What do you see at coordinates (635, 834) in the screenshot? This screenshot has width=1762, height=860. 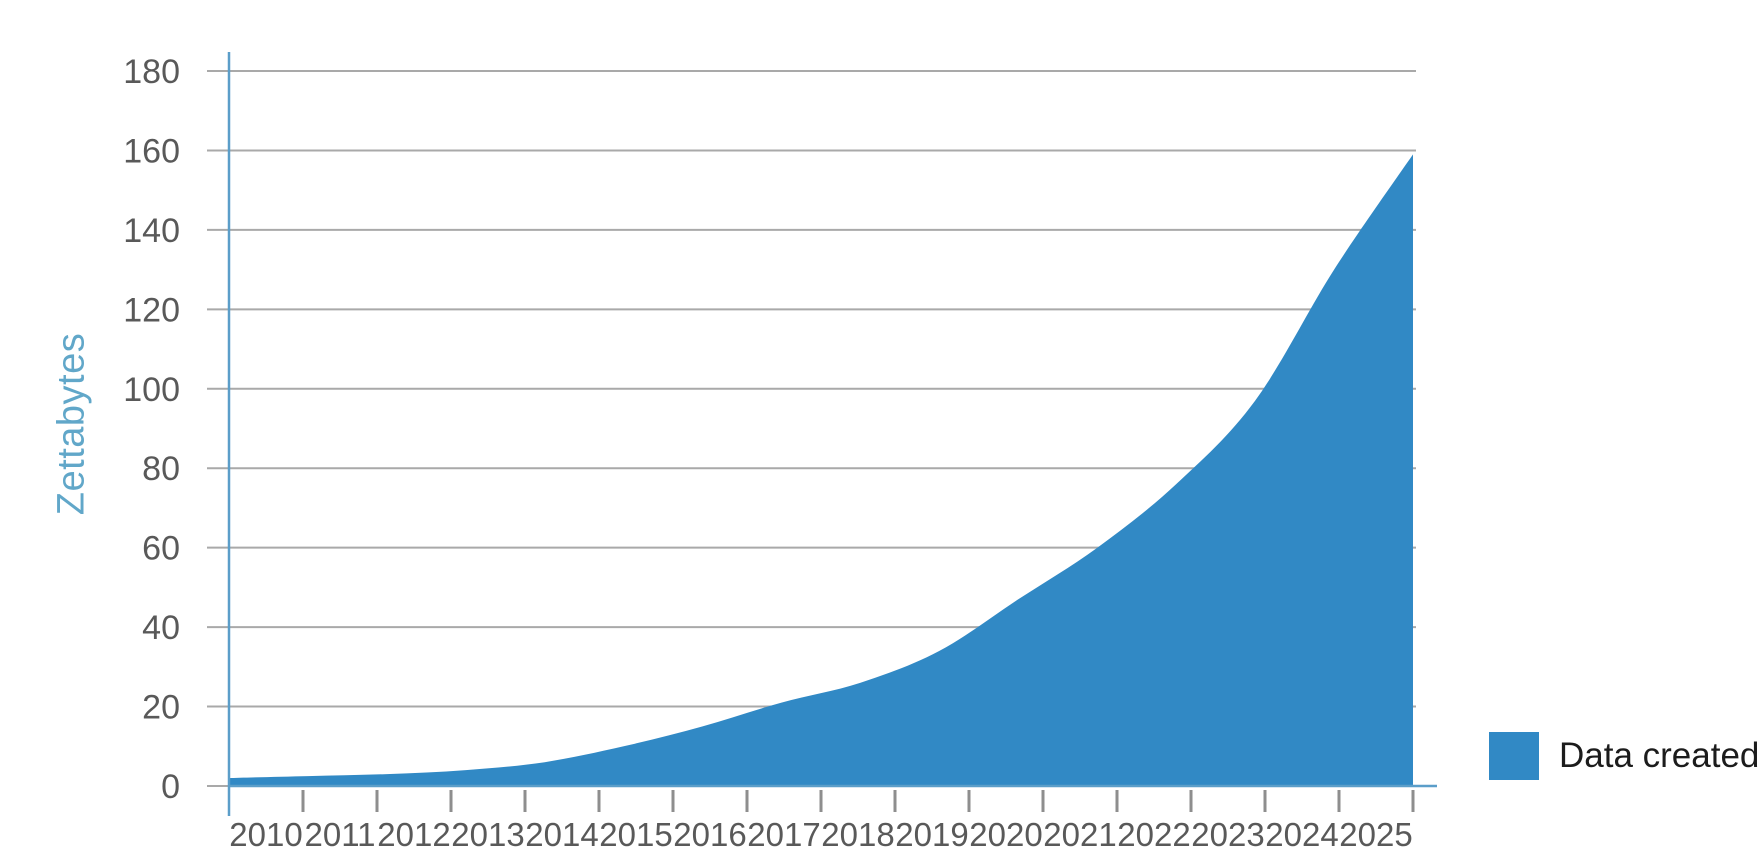 I see `x-tick-label: 2015` at bounding box center [635, 834].